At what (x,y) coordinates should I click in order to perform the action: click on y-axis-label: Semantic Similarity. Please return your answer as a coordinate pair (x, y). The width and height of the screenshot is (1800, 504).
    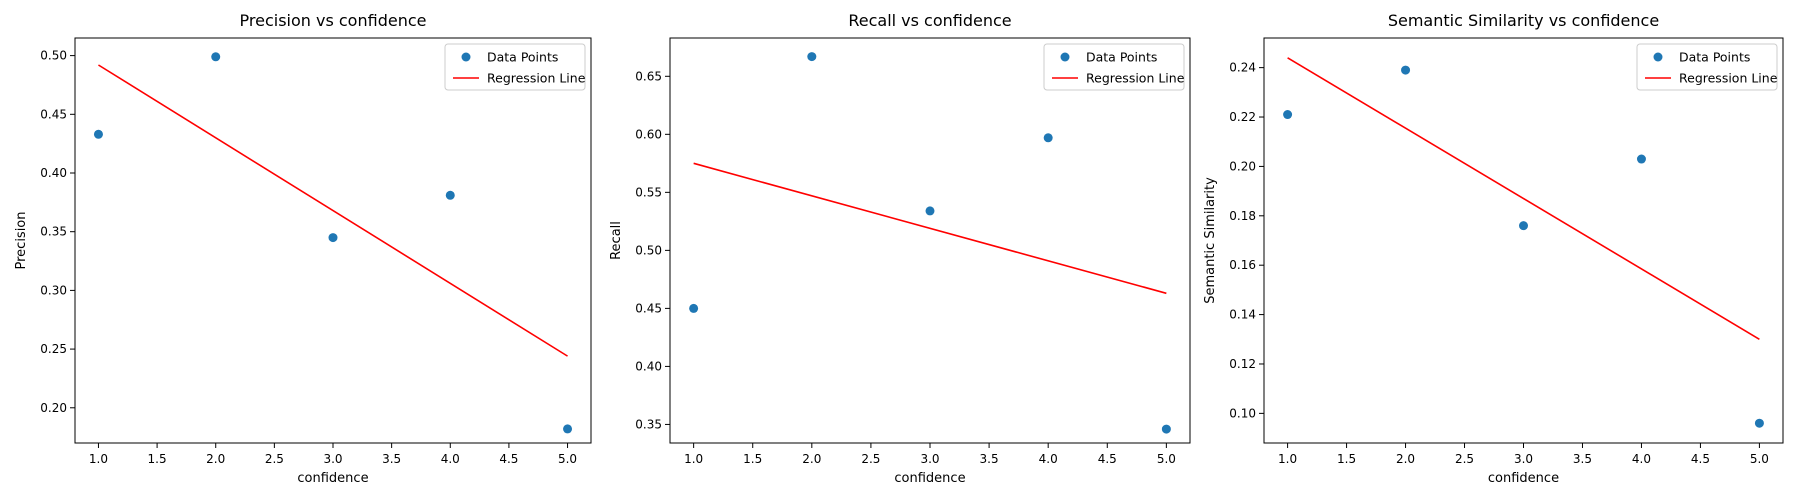
    Looking at the image, I should click on (1210, 240).